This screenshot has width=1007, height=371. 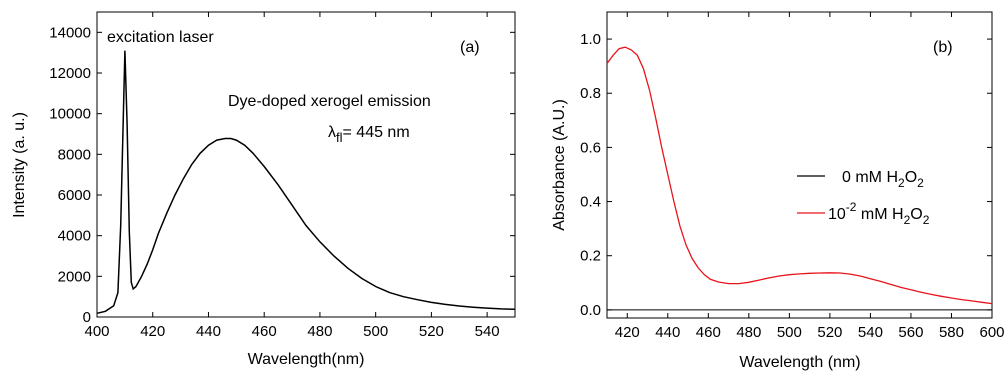 What do you see at coordinates (87, 317) in the screenshot?
I see `y-tick-label: 0` at bounding box center [87, 317].